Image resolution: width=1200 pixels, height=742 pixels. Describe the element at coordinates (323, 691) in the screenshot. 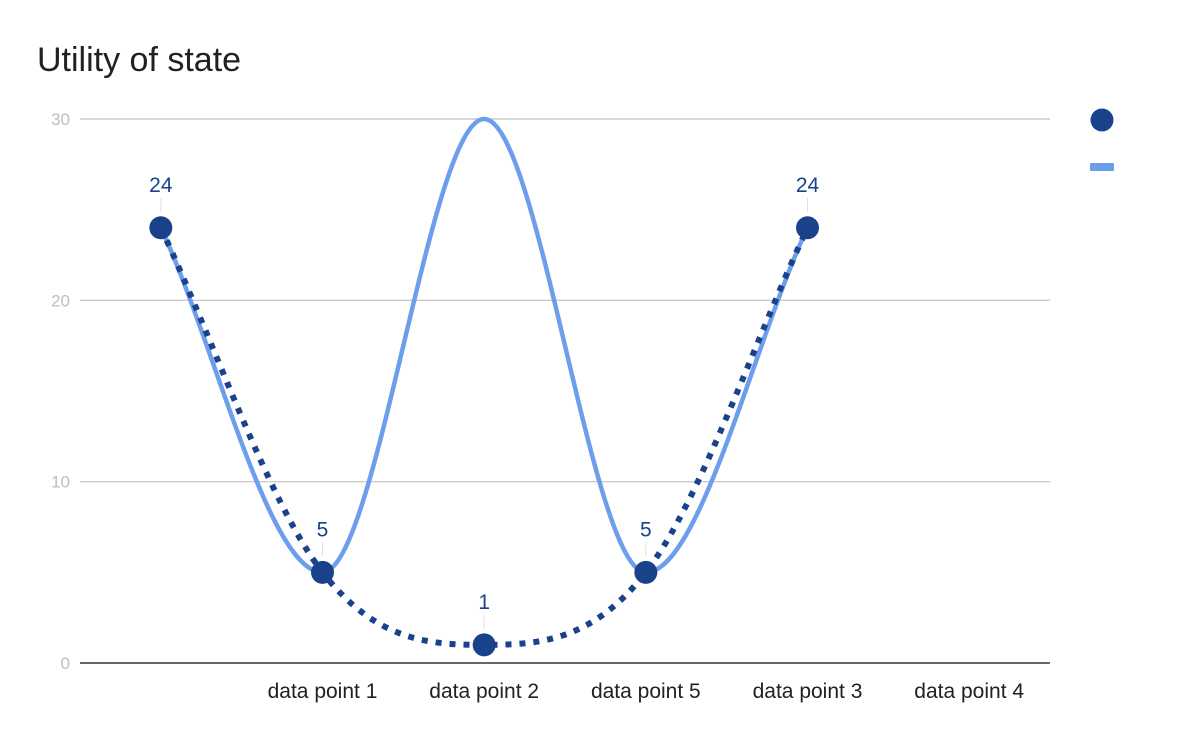

I see `x-tick-label: data point 1` at that location.